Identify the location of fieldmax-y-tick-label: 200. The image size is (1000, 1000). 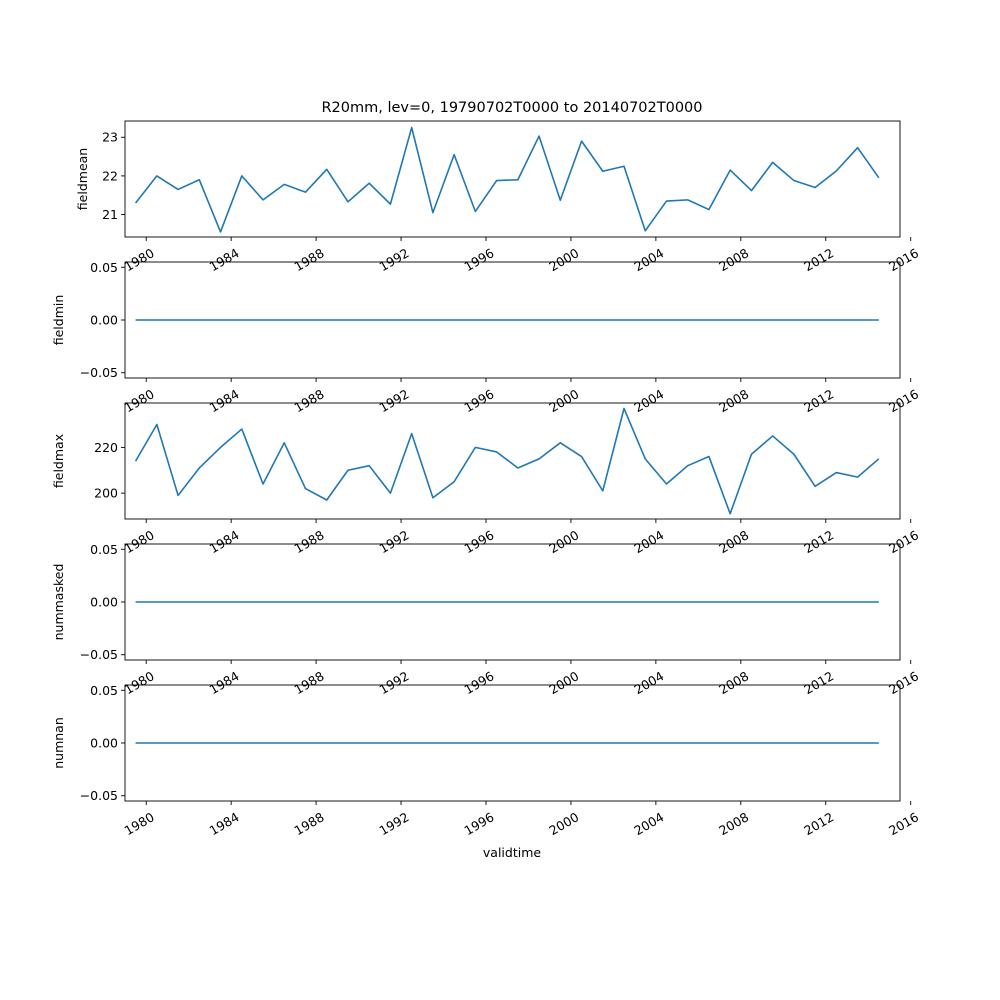
(106, 493).